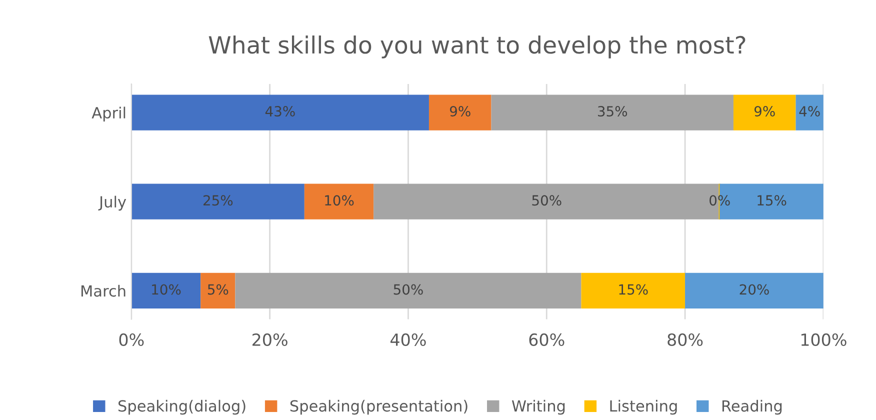 Image resolution: width=876 pixels, height=420 pixels. What do you see at coordinates (109, 114) in the screenshot?
I see `y-tick-label: April` at bounding box center [109, 114].